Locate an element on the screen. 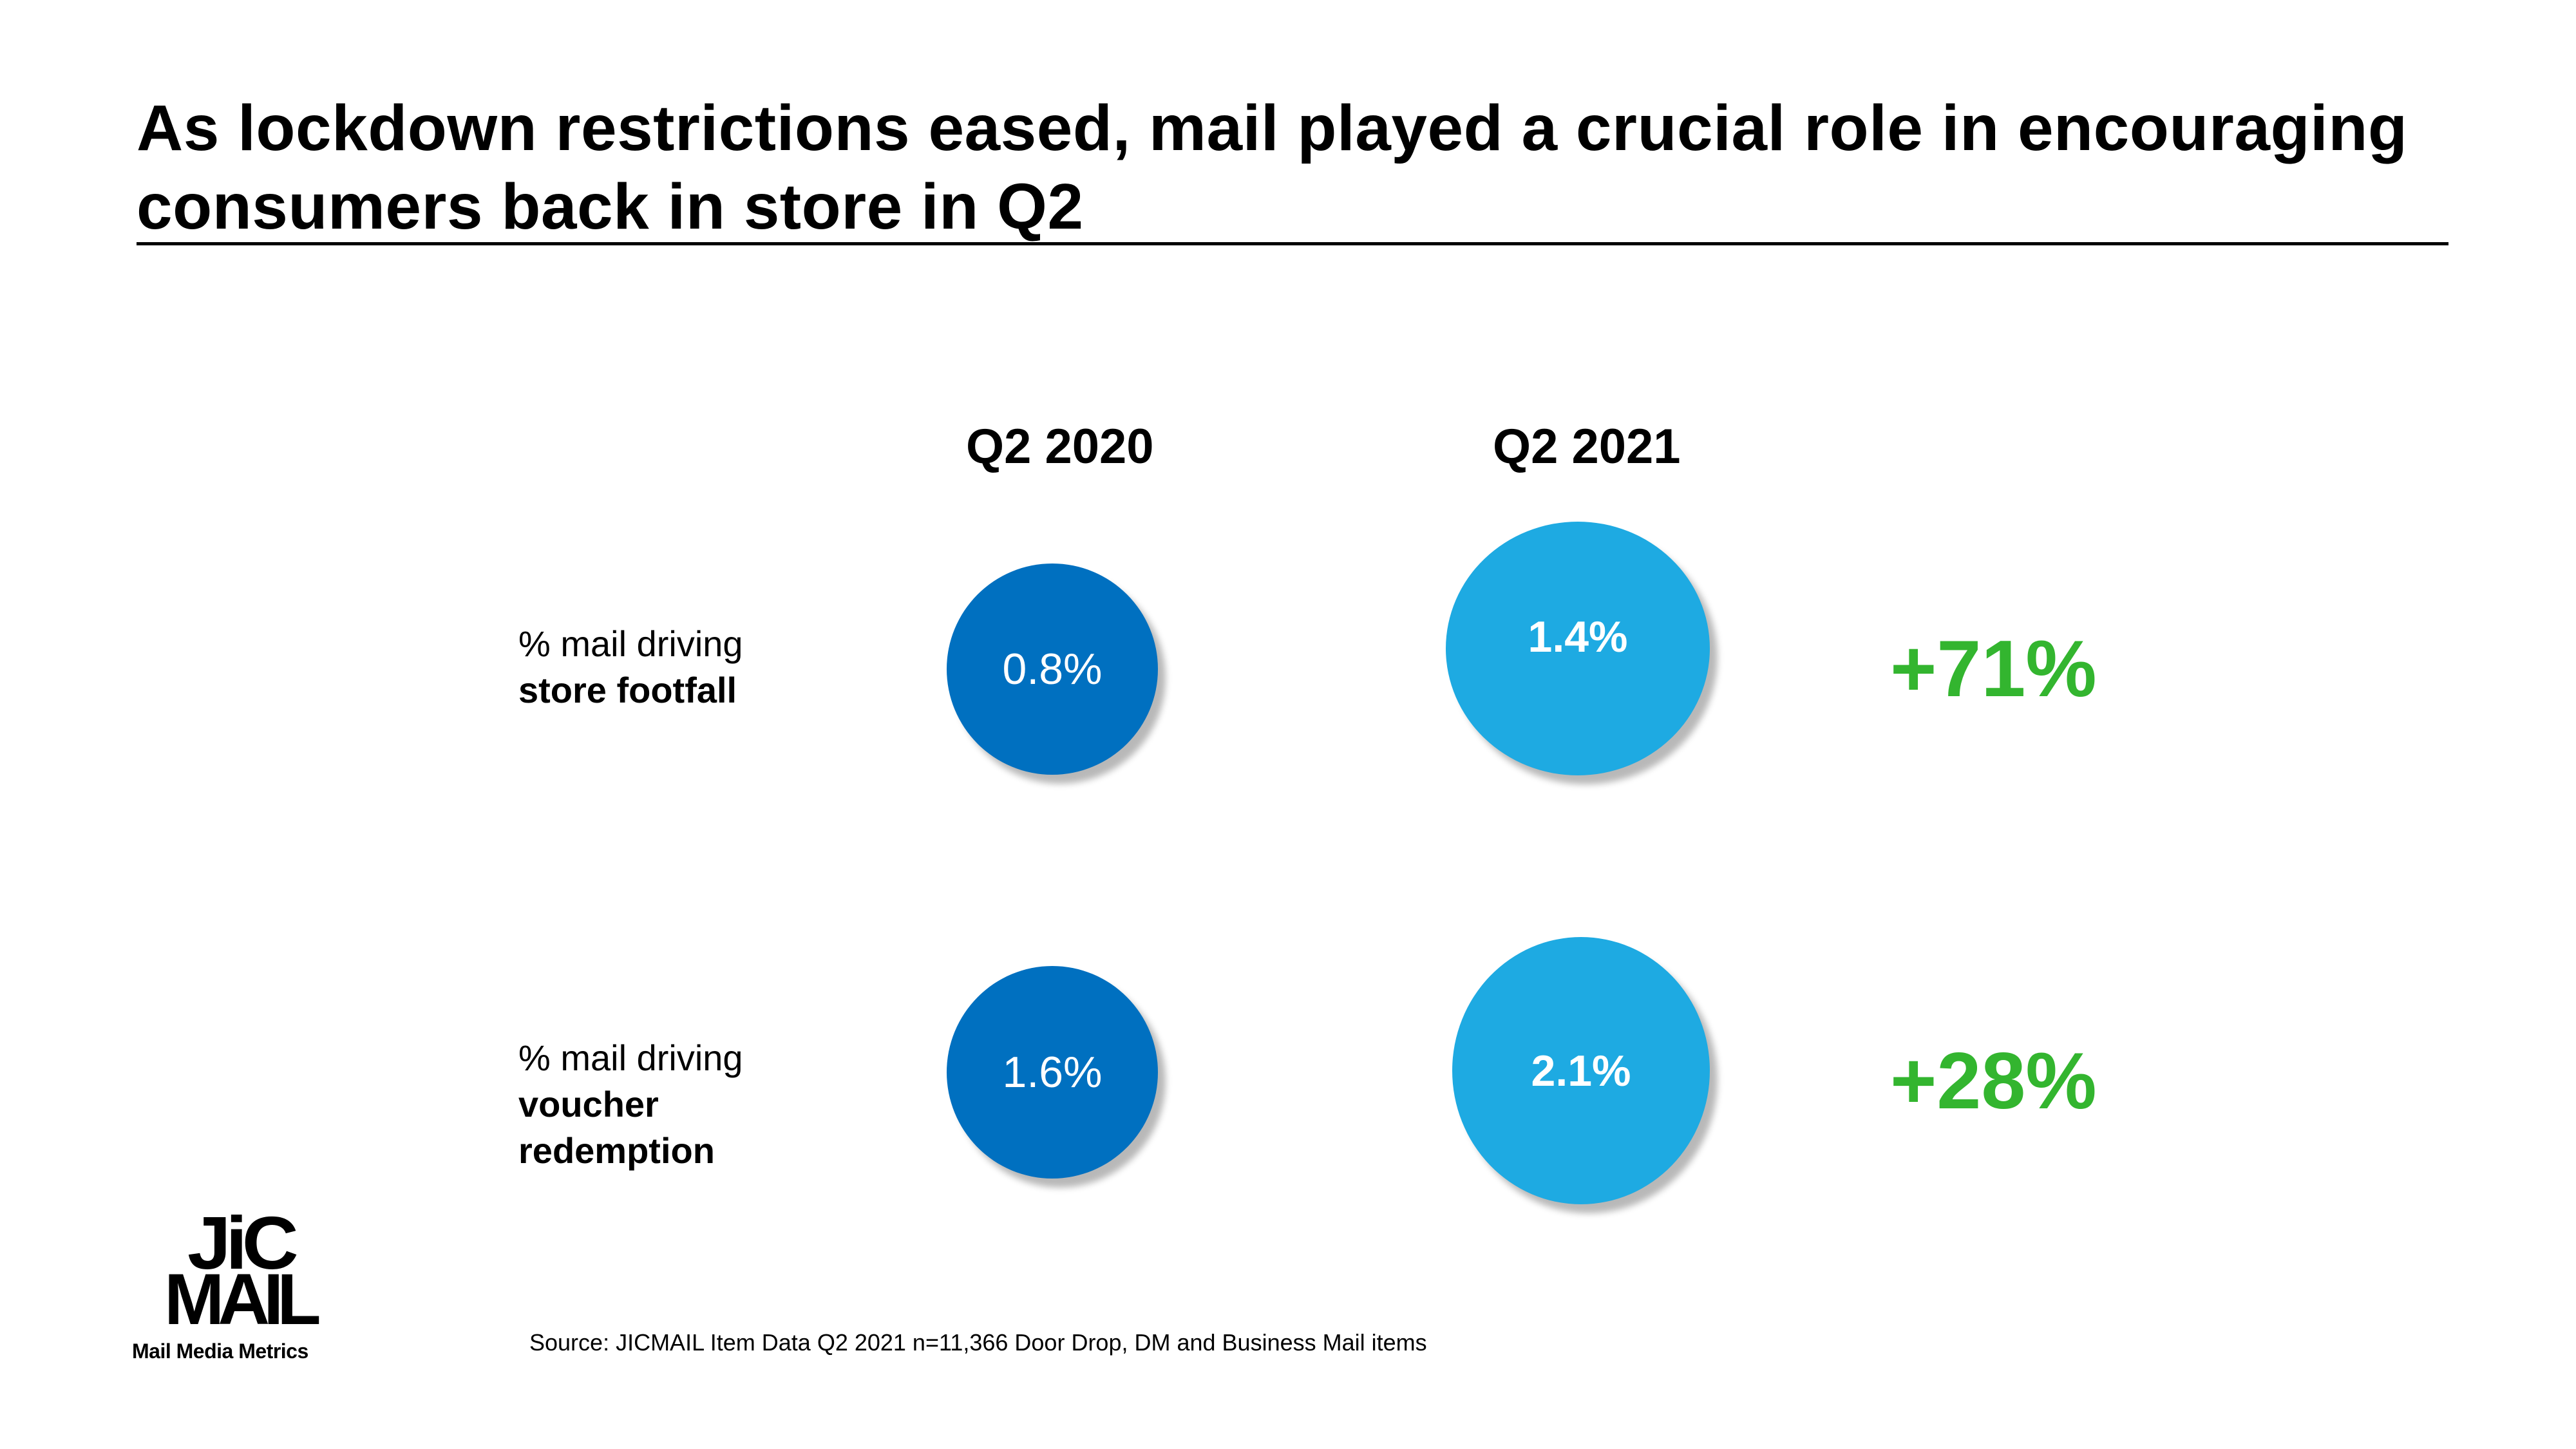 Image resolution: width=2576 pixels, height=1449 pixels. jicmail-logo: JiC MAIL Mail Media Metrics is located at coordinates (235, 1282).